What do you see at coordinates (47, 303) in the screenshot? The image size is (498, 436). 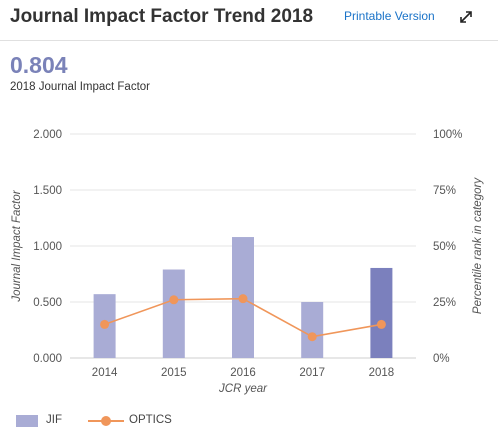 I see `y-tick-label: 0.500` at bounding box center [47, 303].